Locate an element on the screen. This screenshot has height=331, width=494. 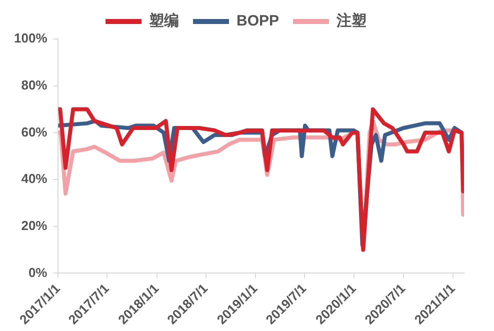
y-tick-label: 60% is located at coordinates (34, 132).